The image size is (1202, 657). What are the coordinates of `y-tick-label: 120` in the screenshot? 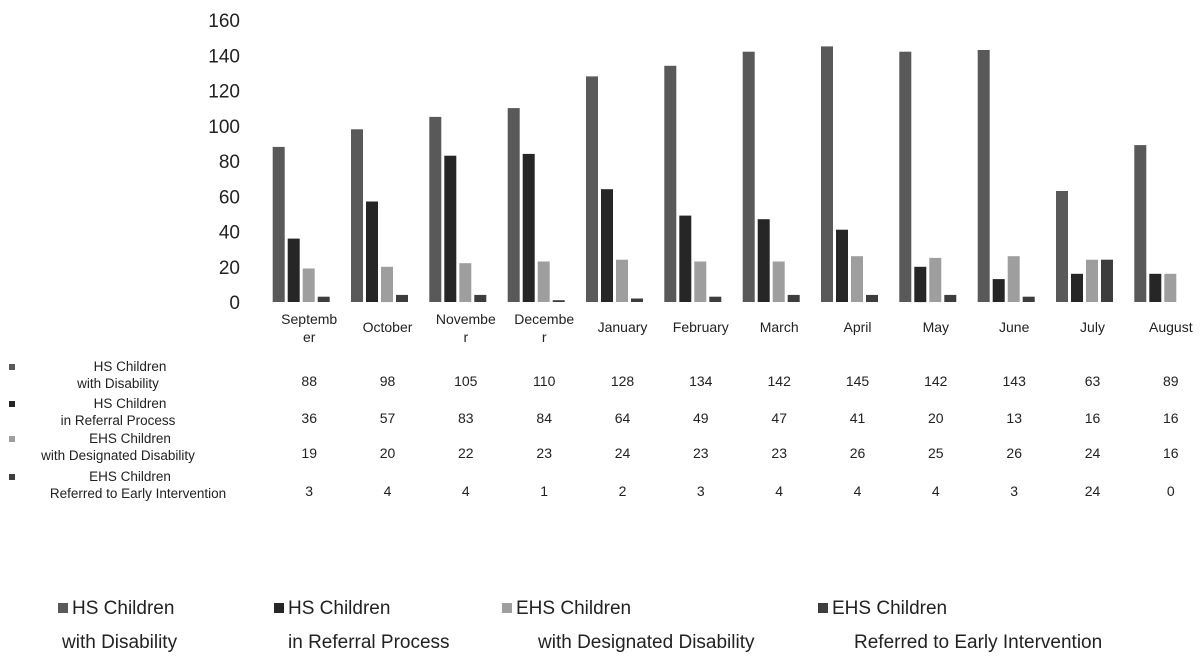 It's located at (224, 92).